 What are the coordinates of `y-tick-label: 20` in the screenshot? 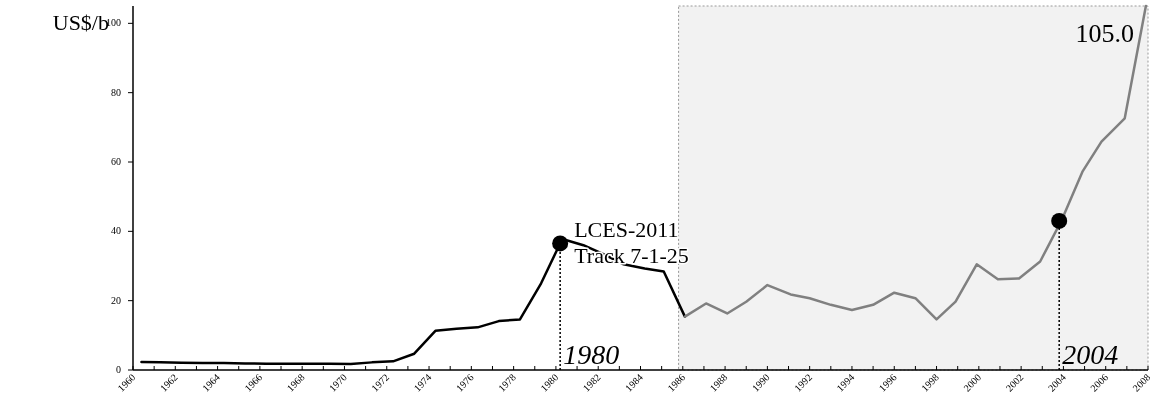 It's located at (116, 300).